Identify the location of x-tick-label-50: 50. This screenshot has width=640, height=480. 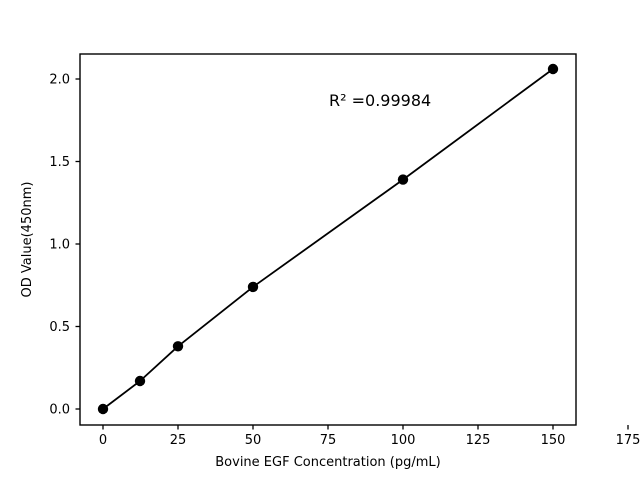
(253, 440).